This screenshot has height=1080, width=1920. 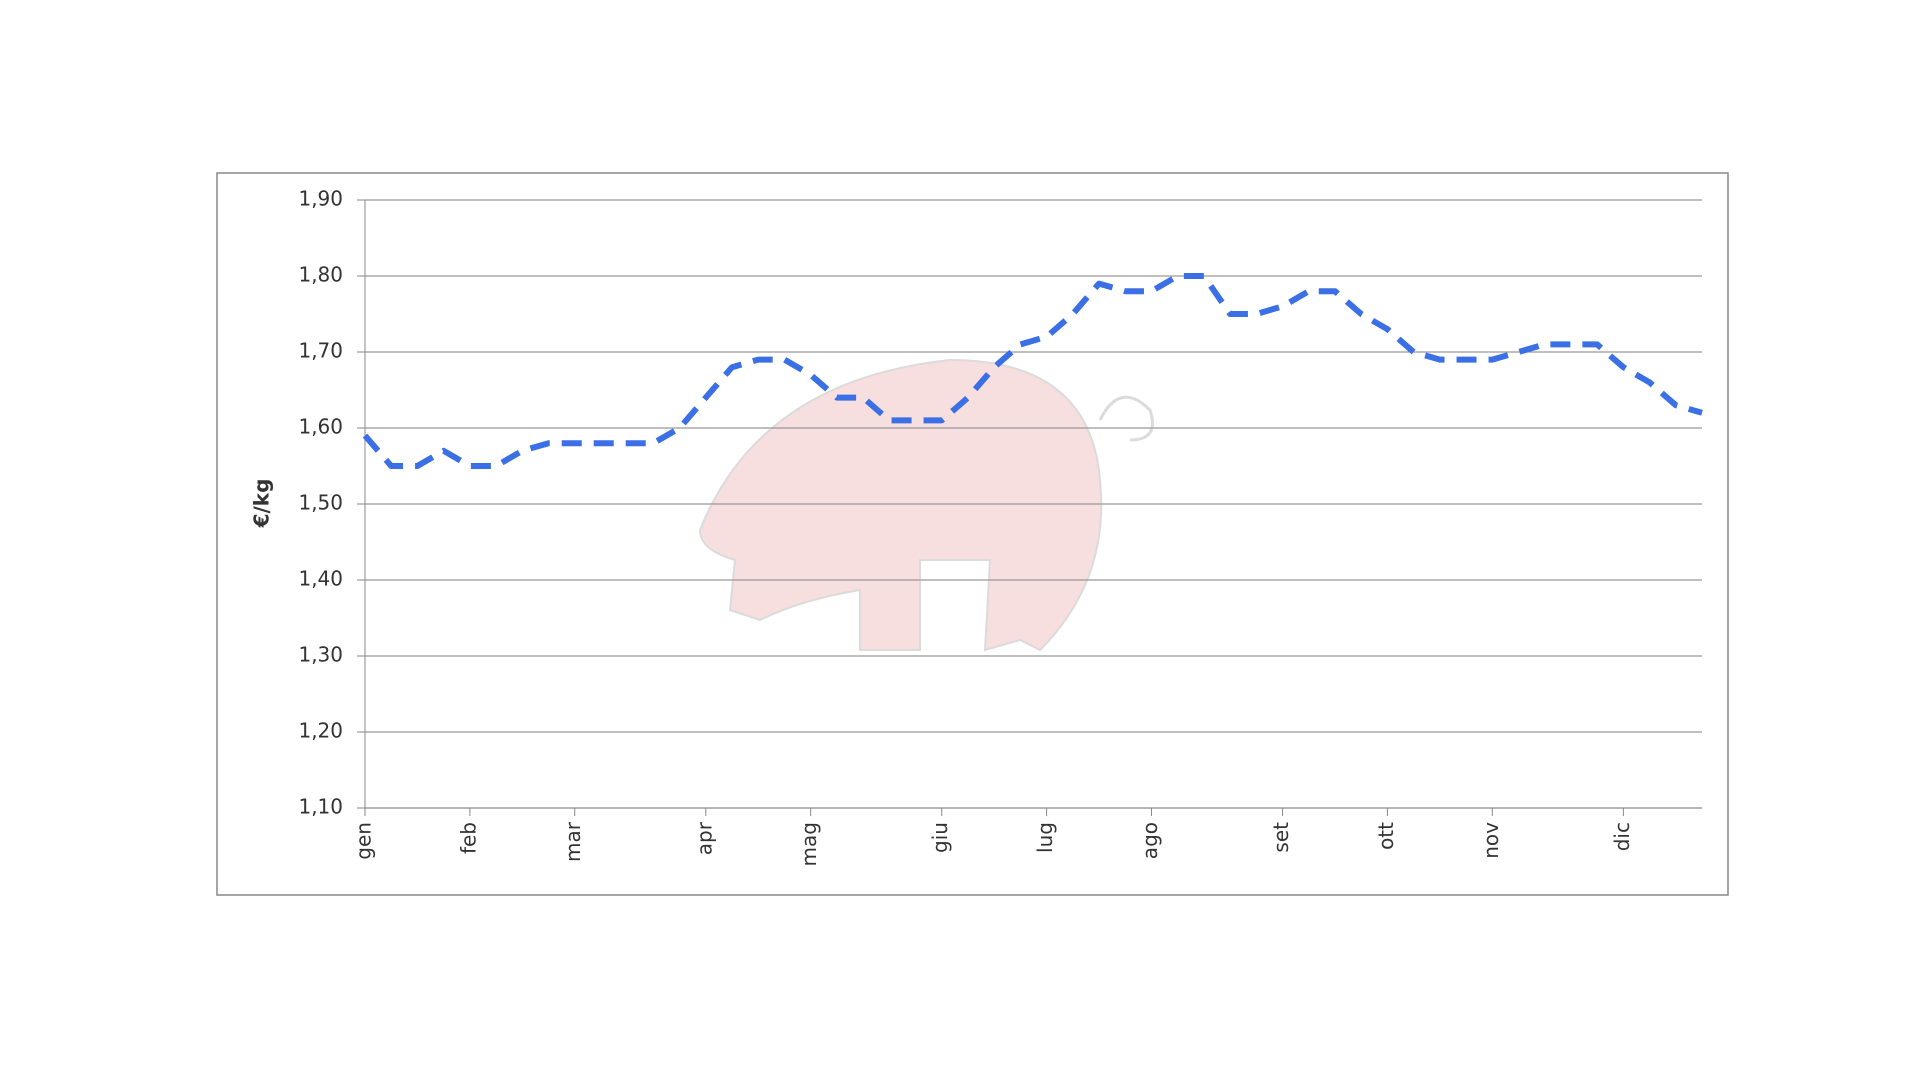 I want to click on line, so click(x=1032, y=371).